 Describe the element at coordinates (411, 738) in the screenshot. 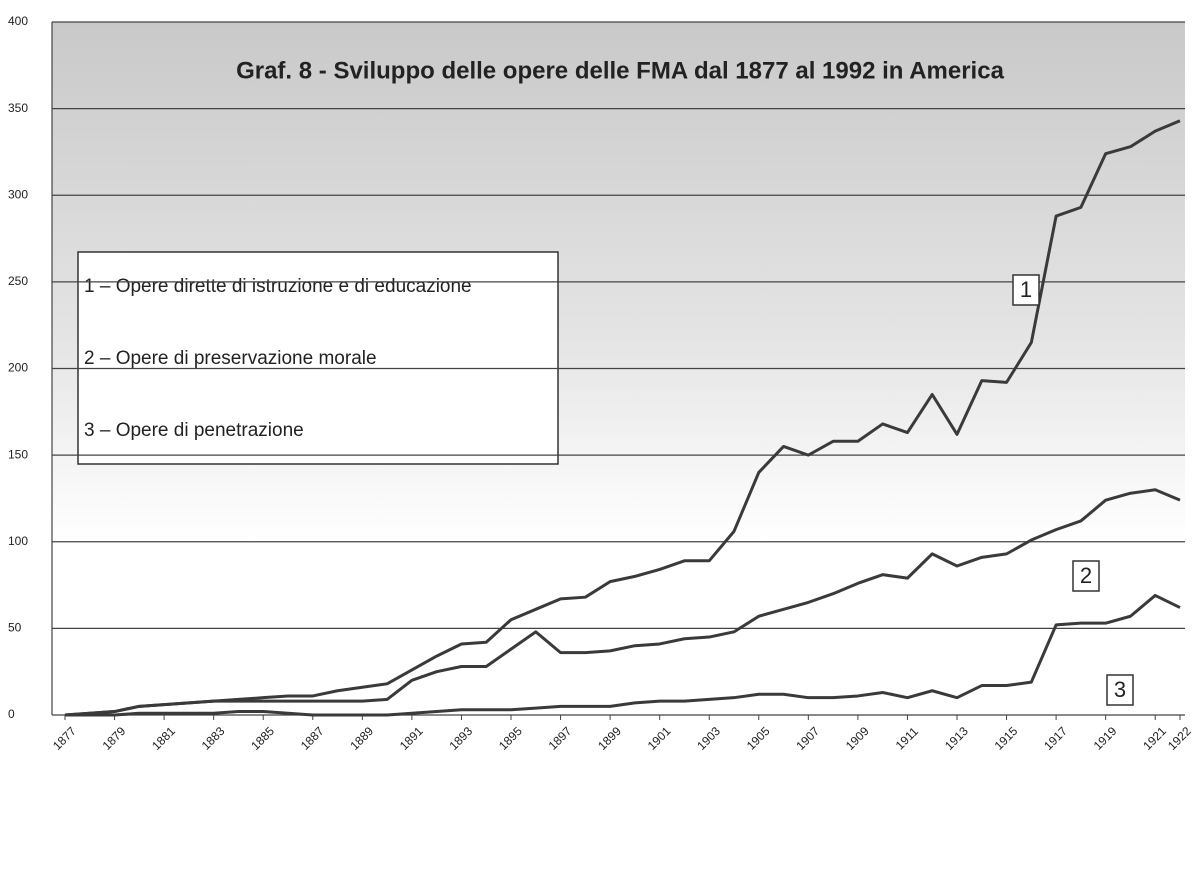

I see `x-tick-label: 1891` at that location.